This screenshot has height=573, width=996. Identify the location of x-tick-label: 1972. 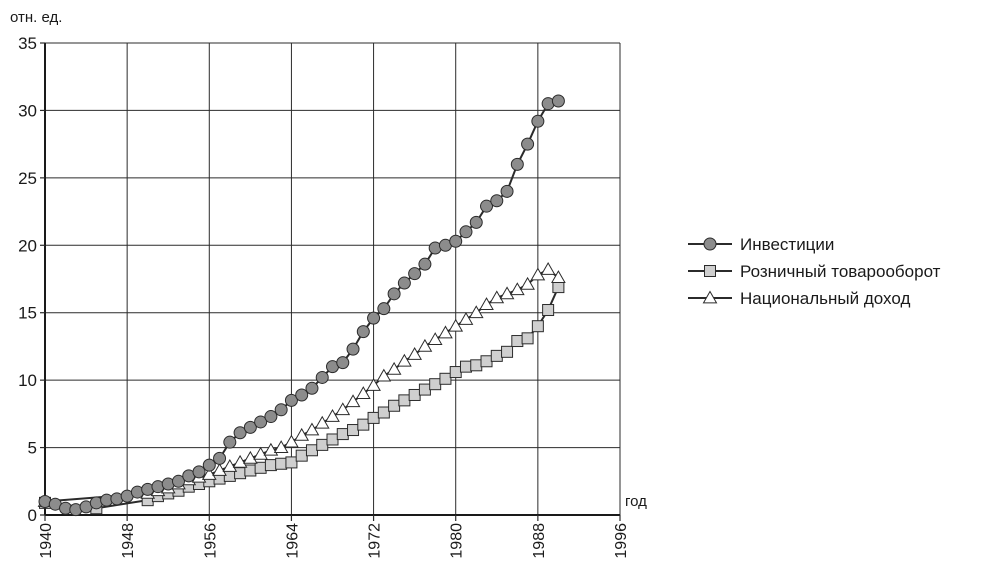
(375, 541).